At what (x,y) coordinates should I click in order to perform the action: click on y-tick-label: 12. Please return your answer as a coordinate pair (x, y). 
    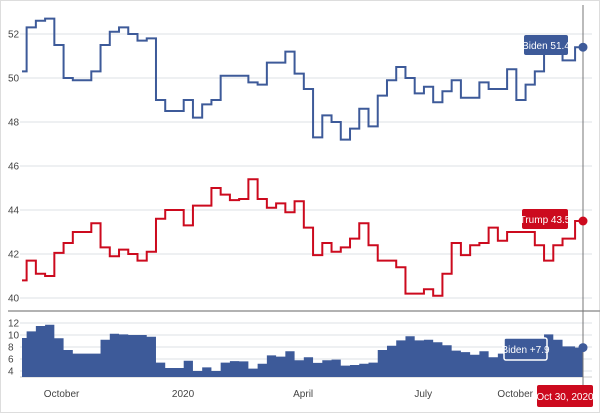
    Looking at the image, I should click on (14, 324).